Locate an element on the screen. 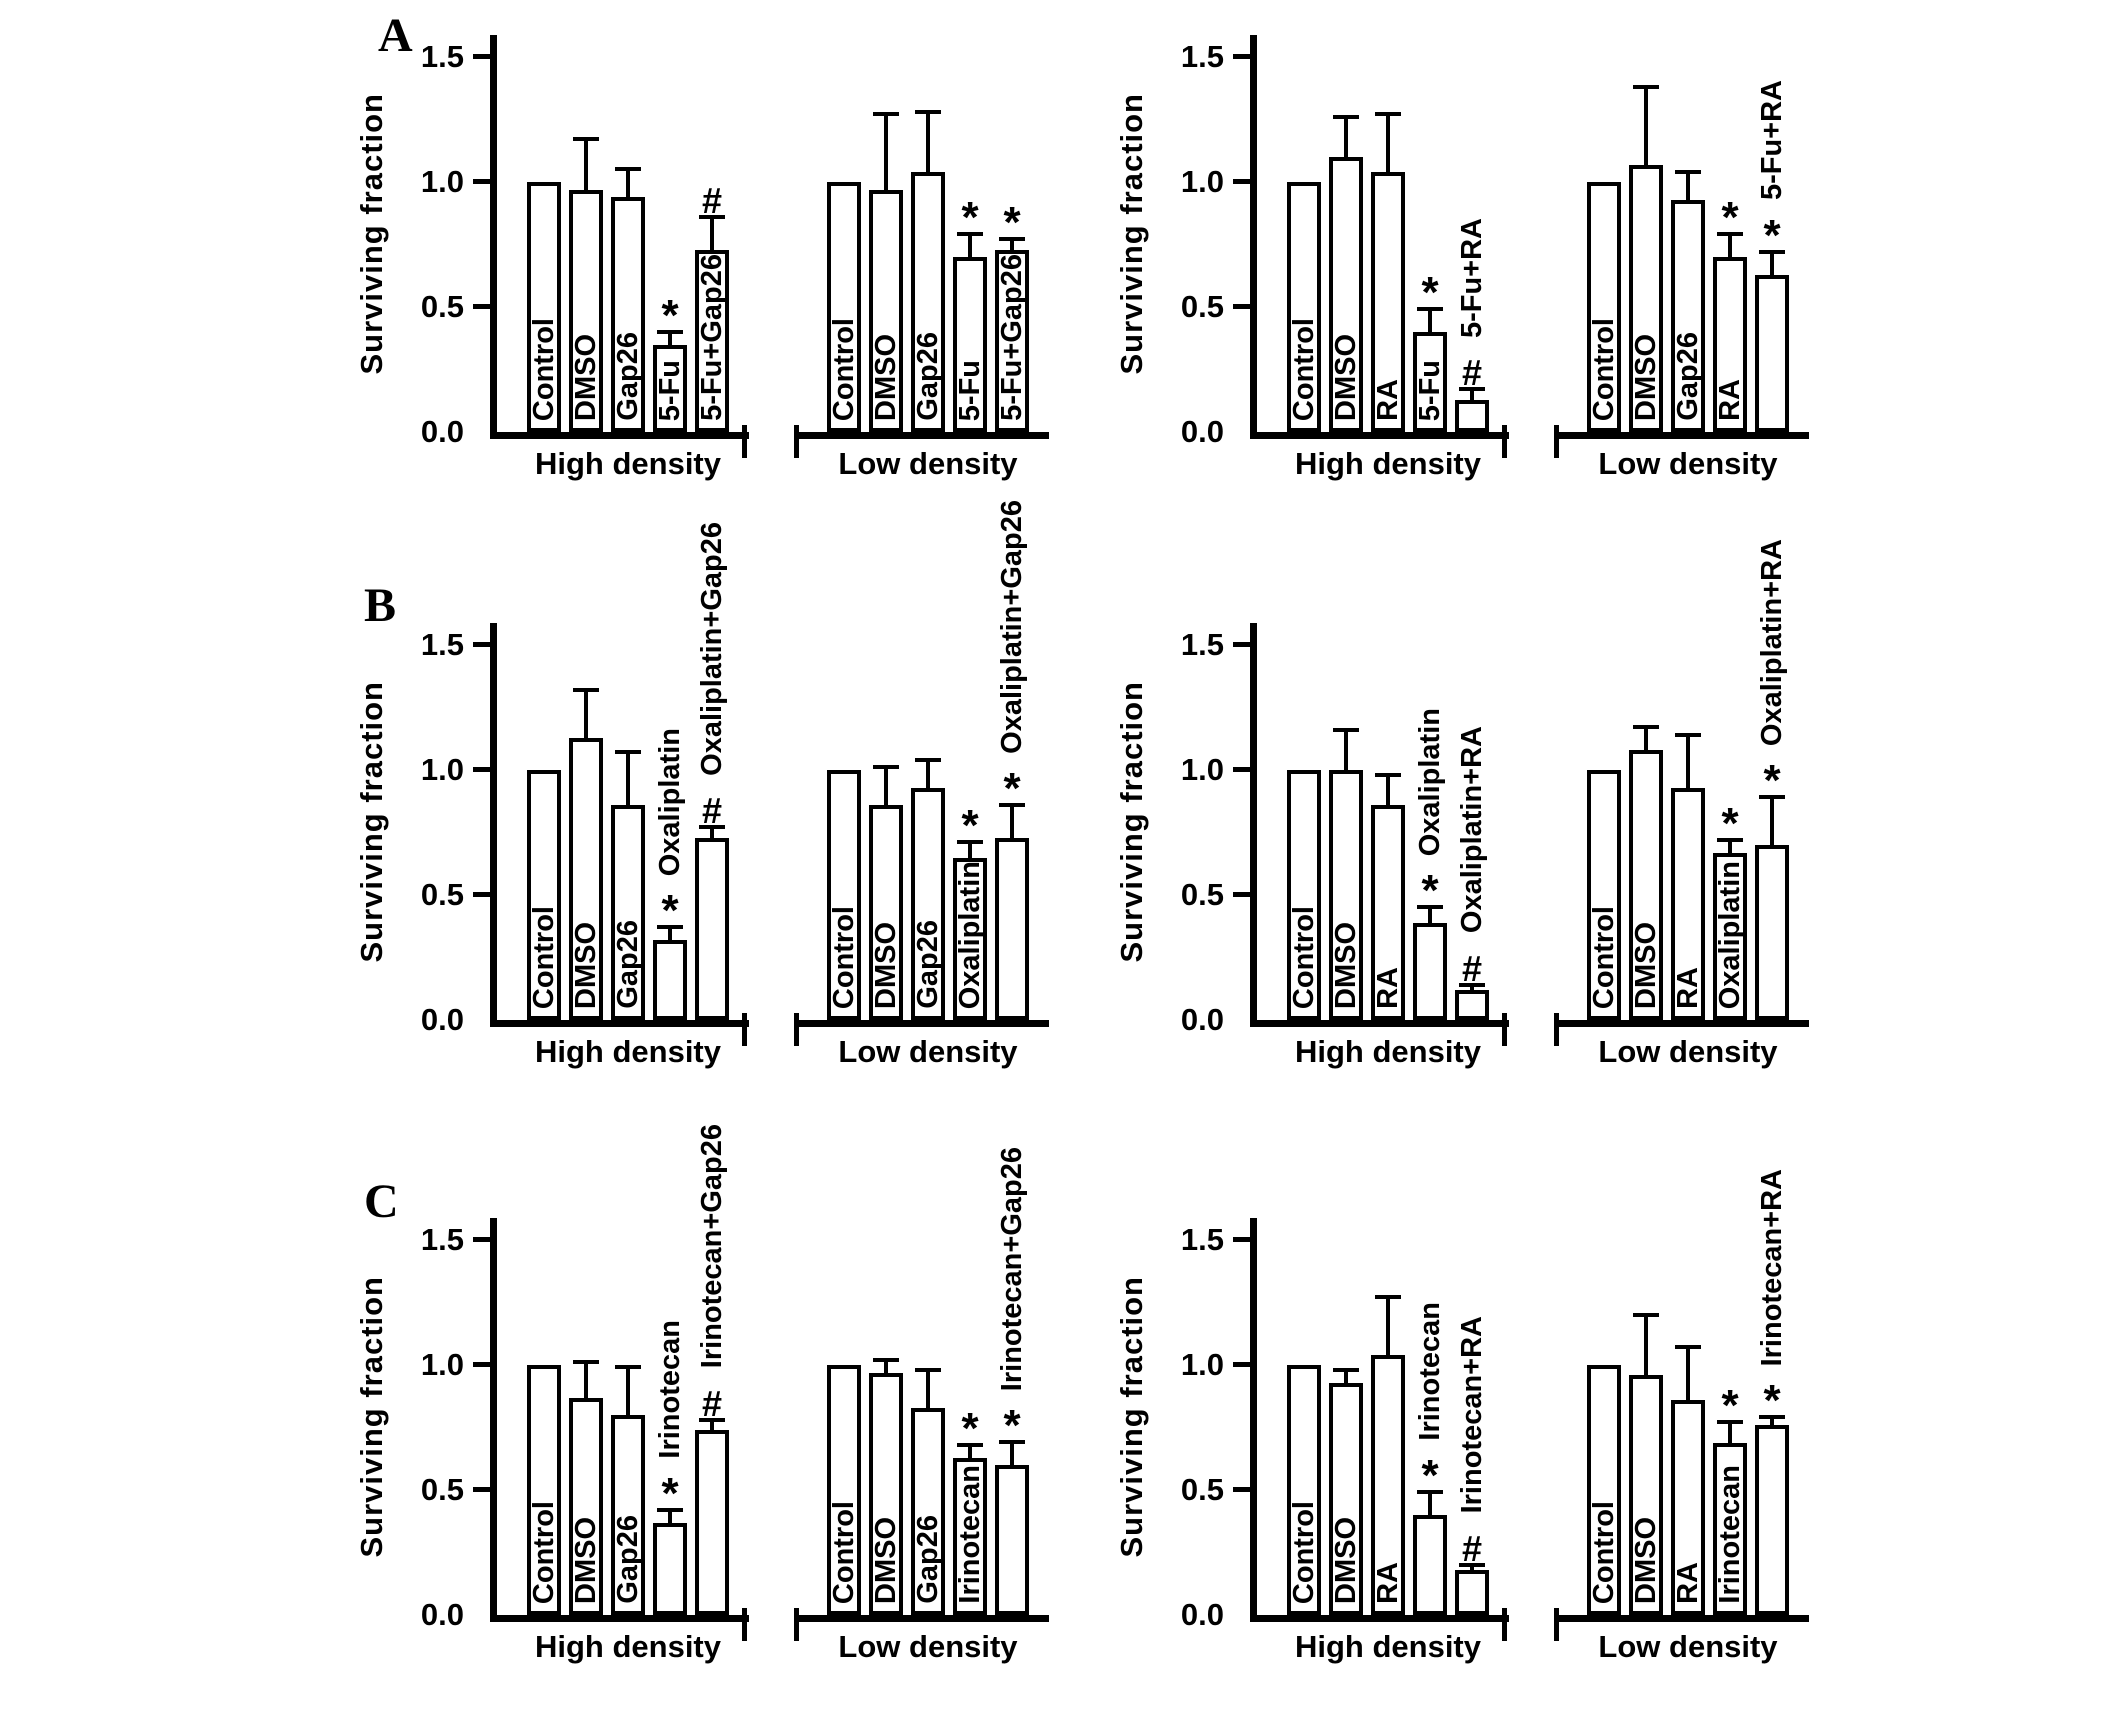  x-baseline is located at coordinates (921, 1618).